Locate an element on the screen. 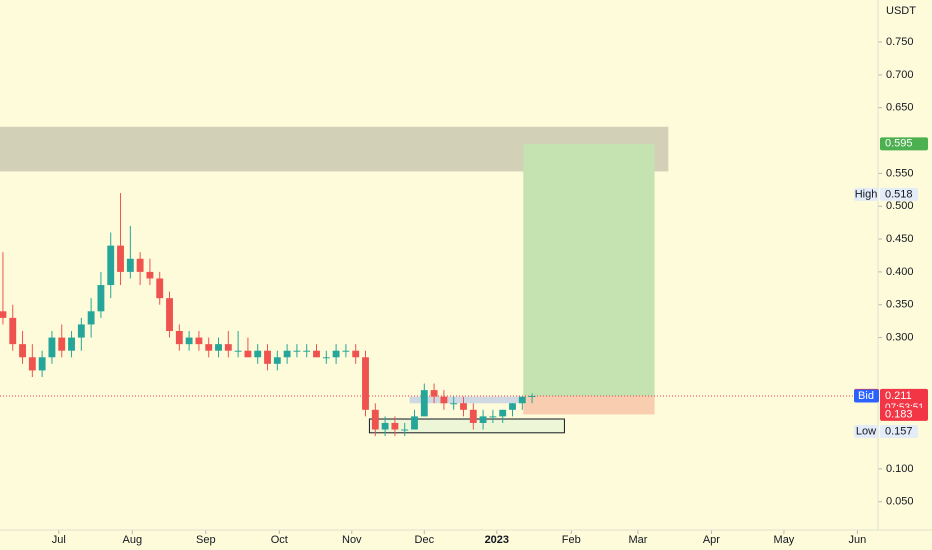  y-tick-label: 0.350 is located at coordinates (900, 305).